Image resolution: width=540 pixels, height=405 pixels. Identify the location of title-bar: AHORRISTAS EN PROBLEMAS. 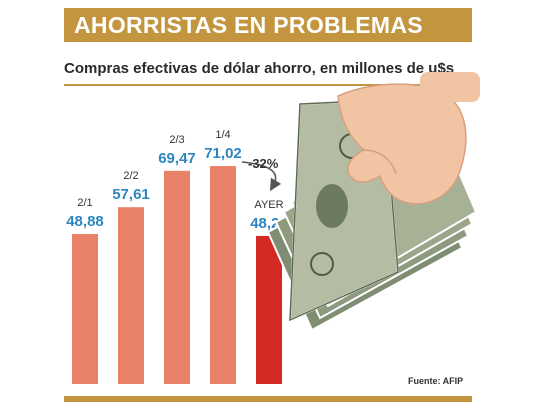
(268, 25).